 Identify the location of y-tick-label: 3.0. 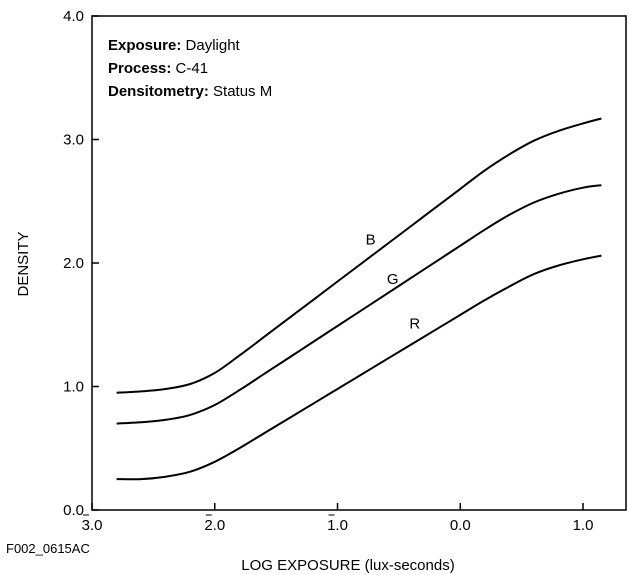
(73, 140).